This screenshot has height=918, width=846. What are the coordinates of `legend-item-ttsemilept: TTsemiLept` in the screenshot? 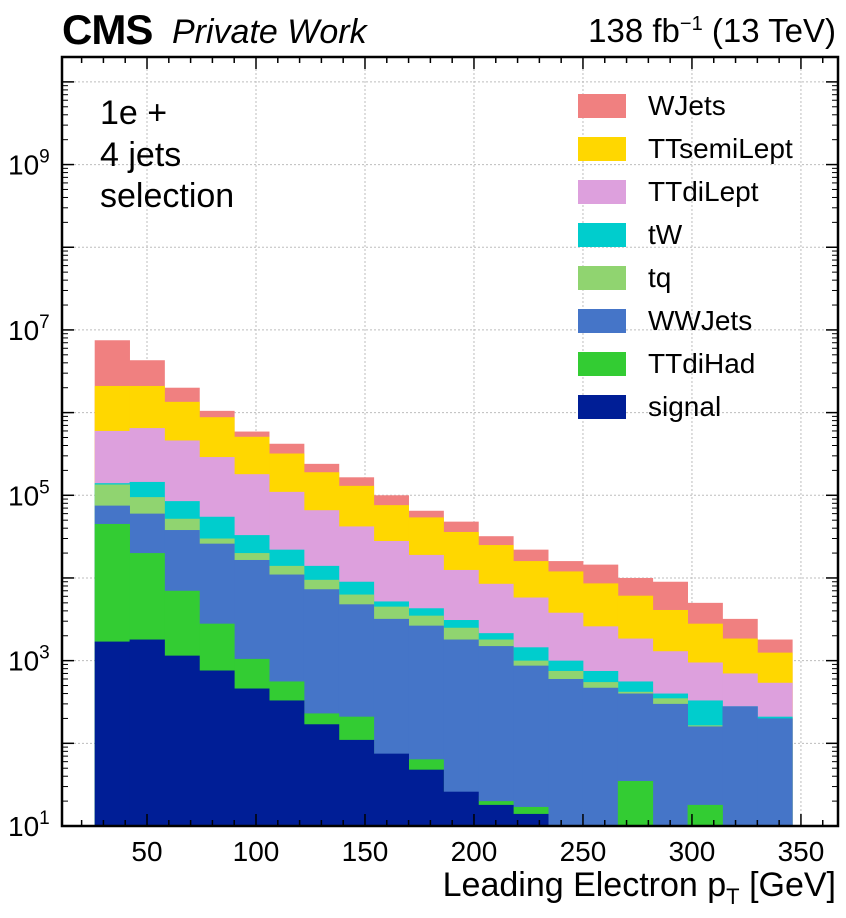 It's located at (685, 148).